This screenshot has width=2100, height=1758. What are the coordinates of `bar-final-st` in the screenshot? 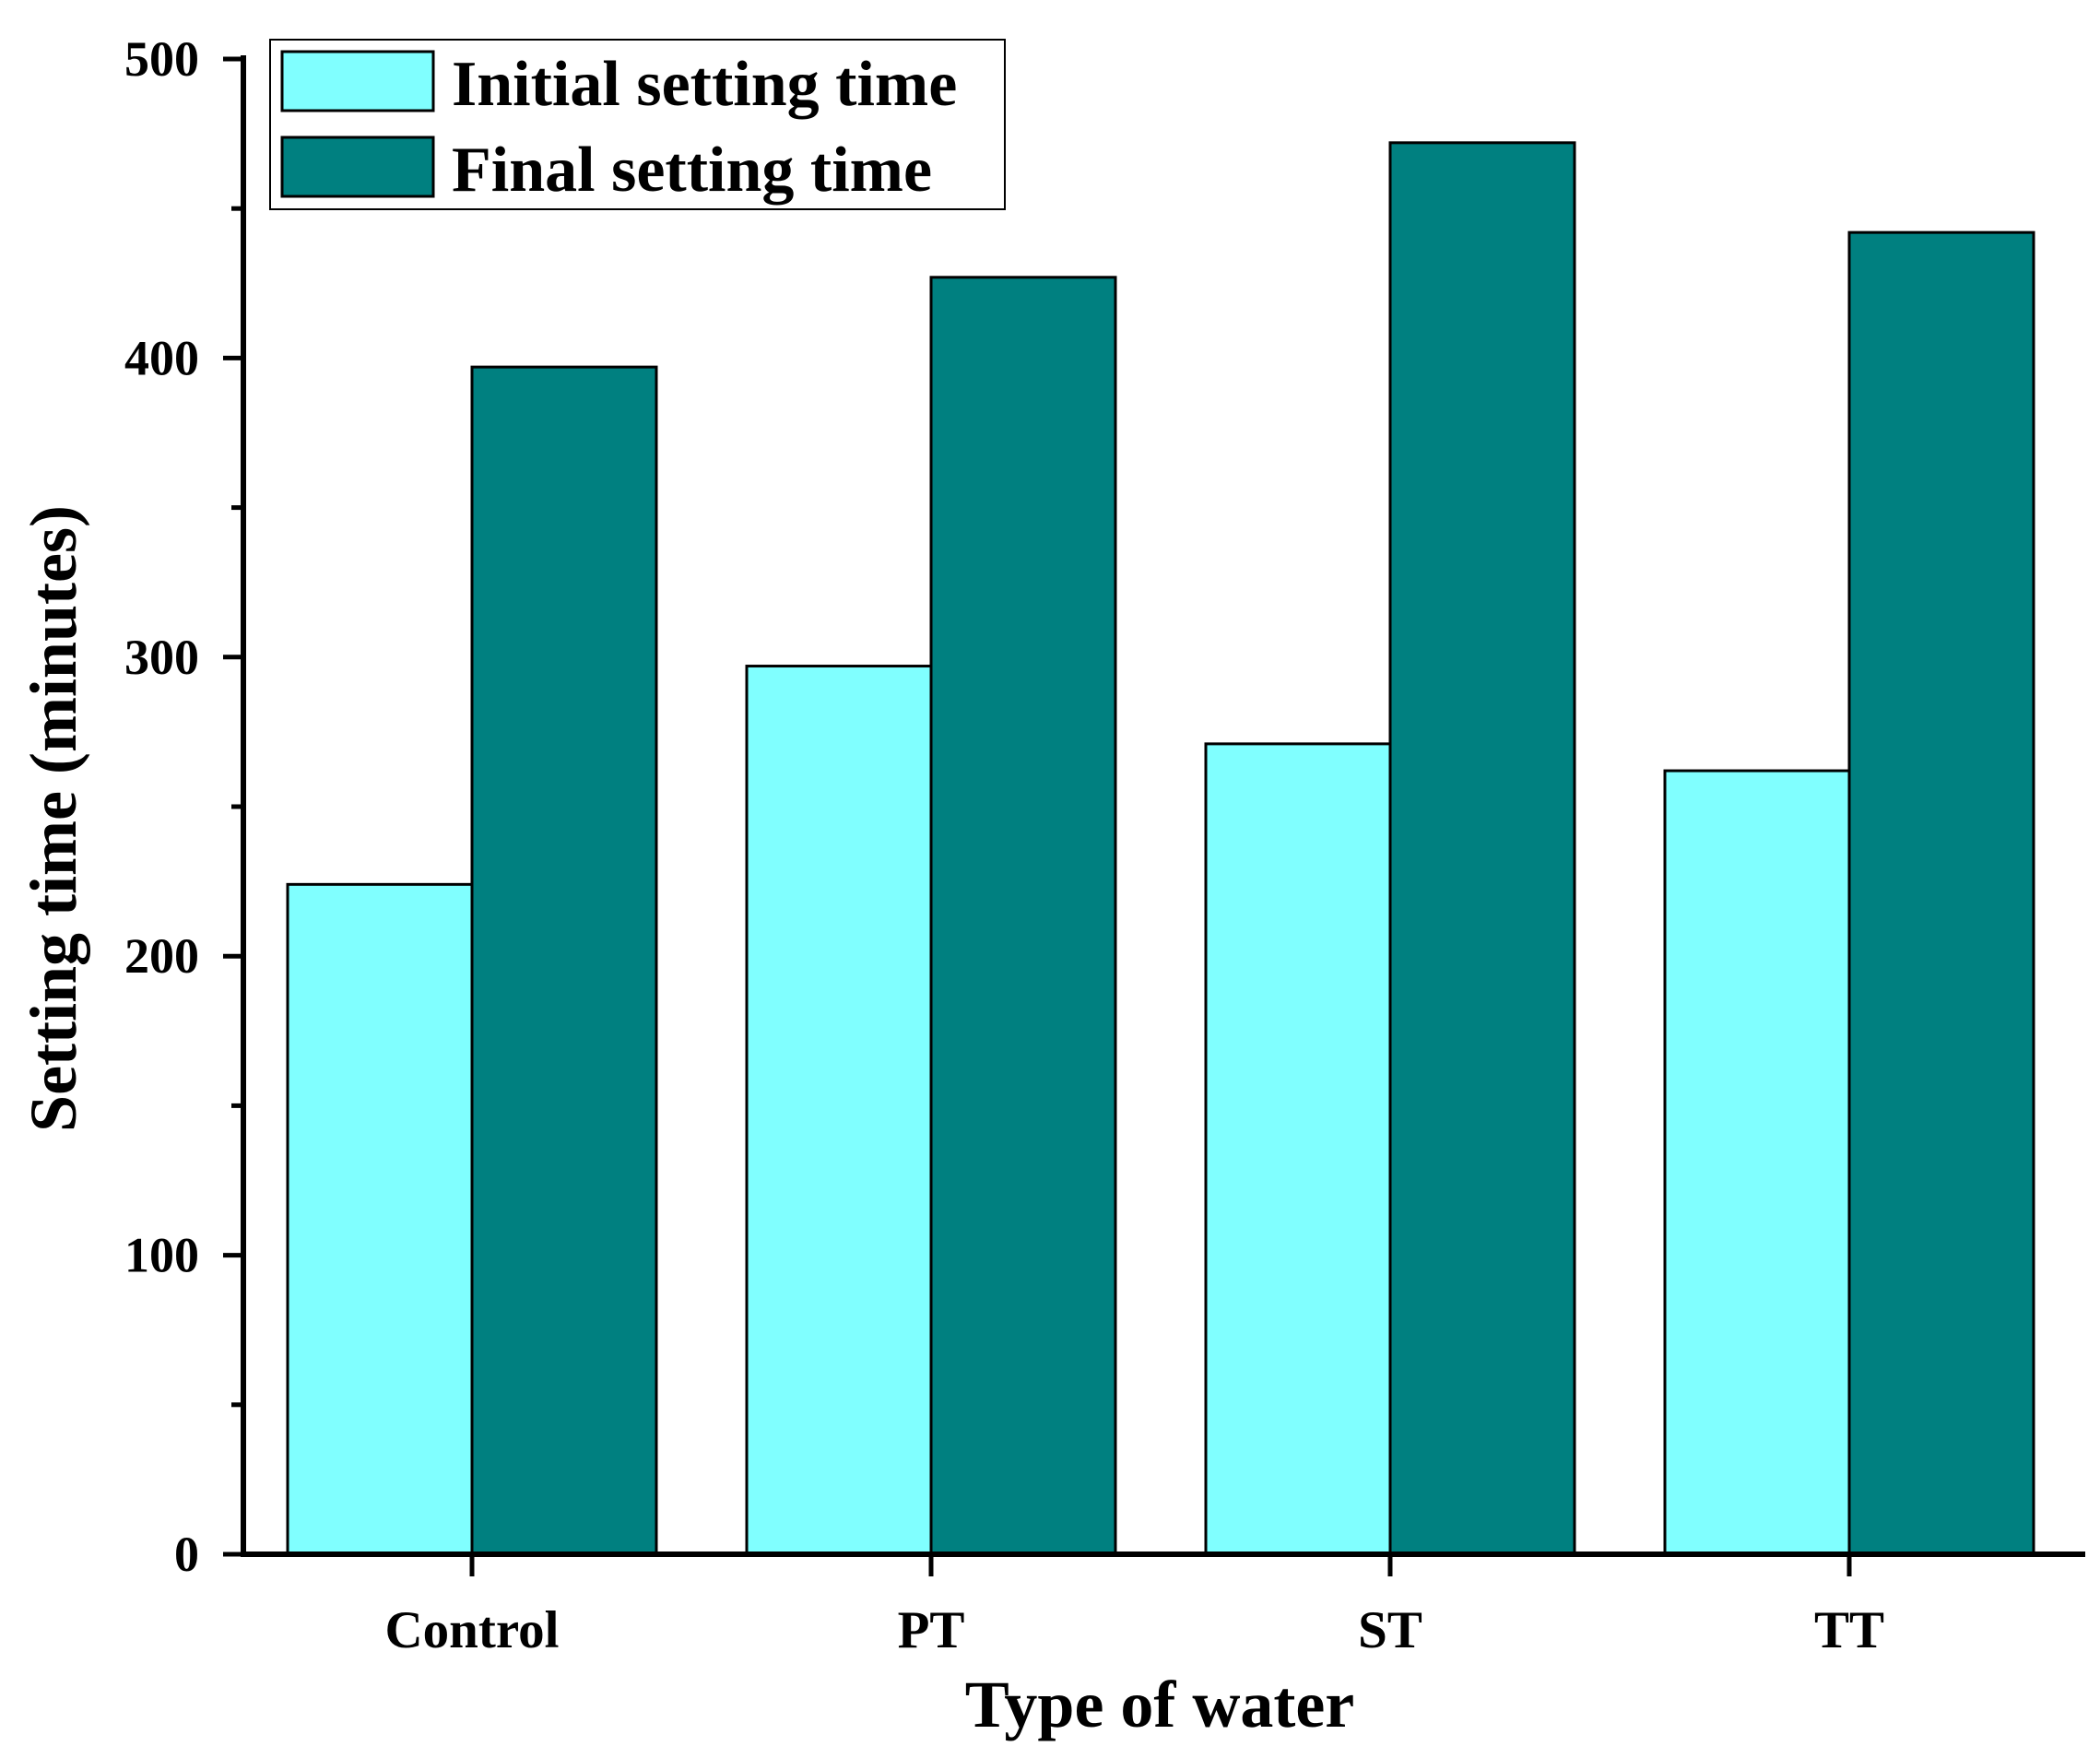 It's located at (1482, 848).